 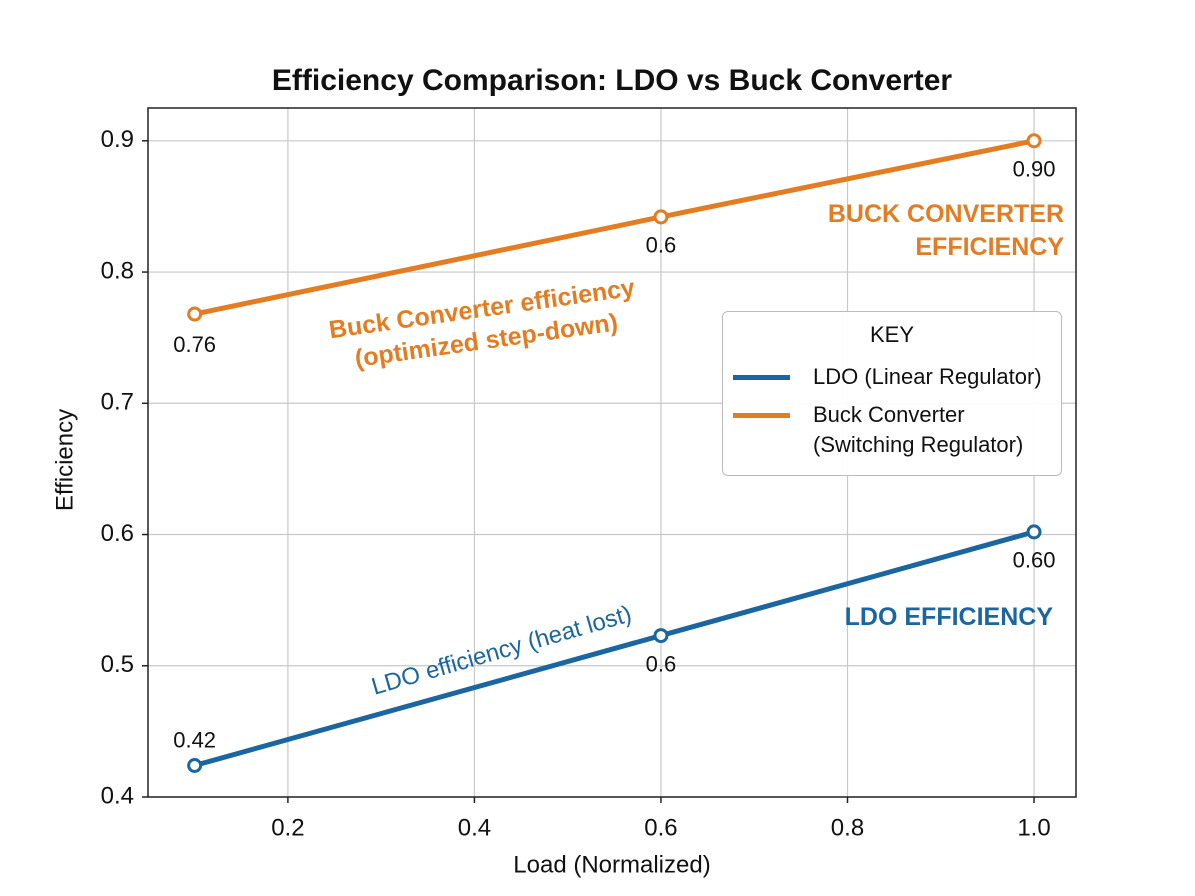 I want to click on legend-label: LDO (Linear Regulator), so click(x=927, y=376).